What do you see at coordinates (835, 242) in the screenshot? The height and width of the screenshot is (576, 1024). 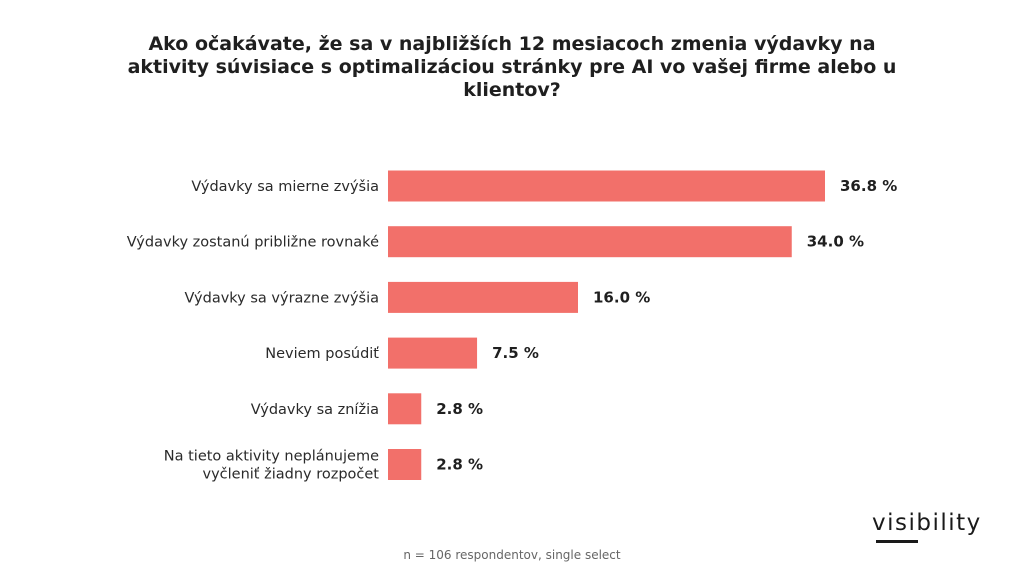 I see `value-label: 34.0 %` at bounding box center [835, 242].